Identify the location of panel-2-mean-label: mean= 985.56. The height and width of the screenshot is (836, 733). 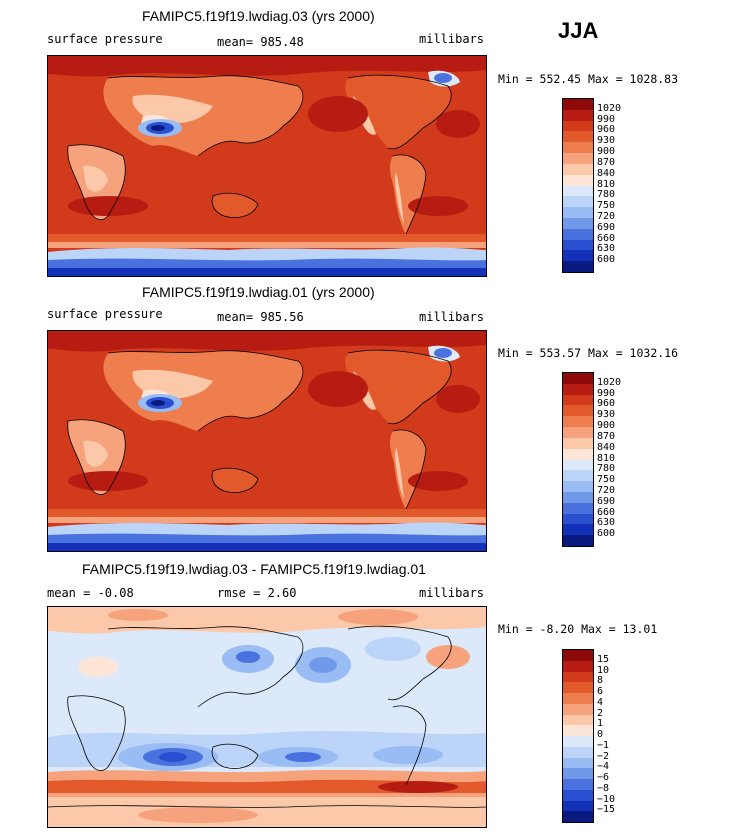
(260, 317).